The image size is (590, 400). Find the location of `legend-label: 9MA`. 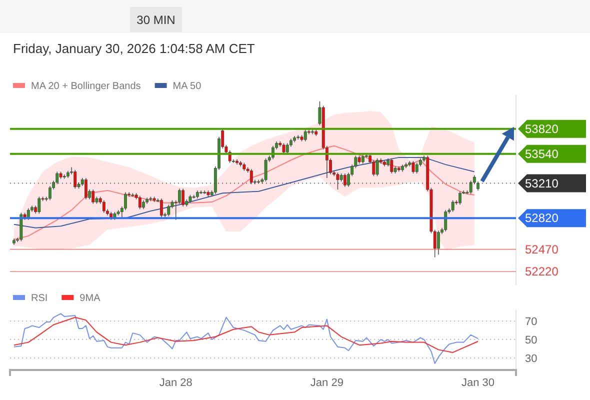

legend-label: 9MA is located at coordinates (90, 298).